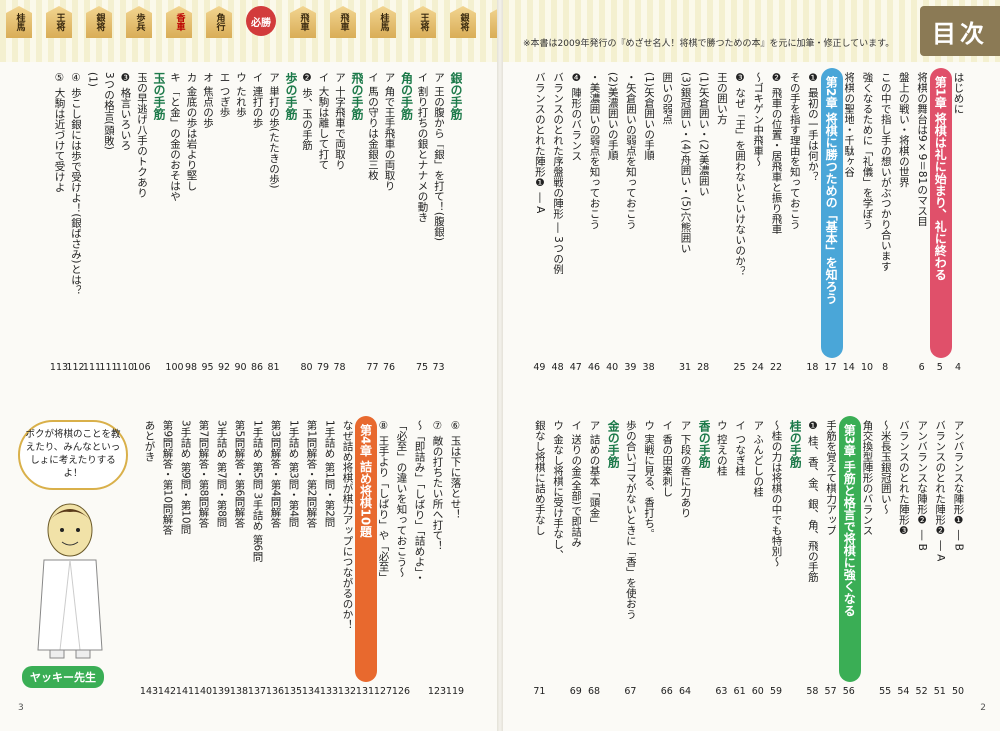  What do you see at coordinates (125, 367) in the screenshot?
I see `page-number: 110` at bounding box center [125, 367].